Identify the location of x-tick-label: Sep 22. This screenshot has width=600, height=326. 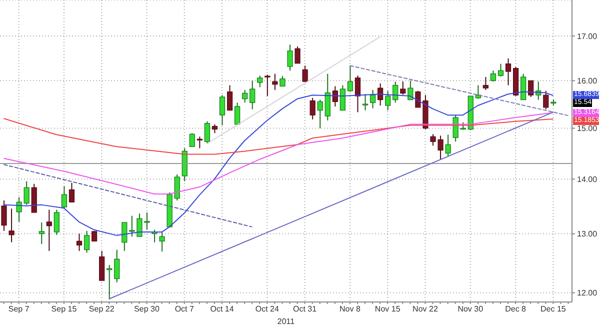
(101, 309).